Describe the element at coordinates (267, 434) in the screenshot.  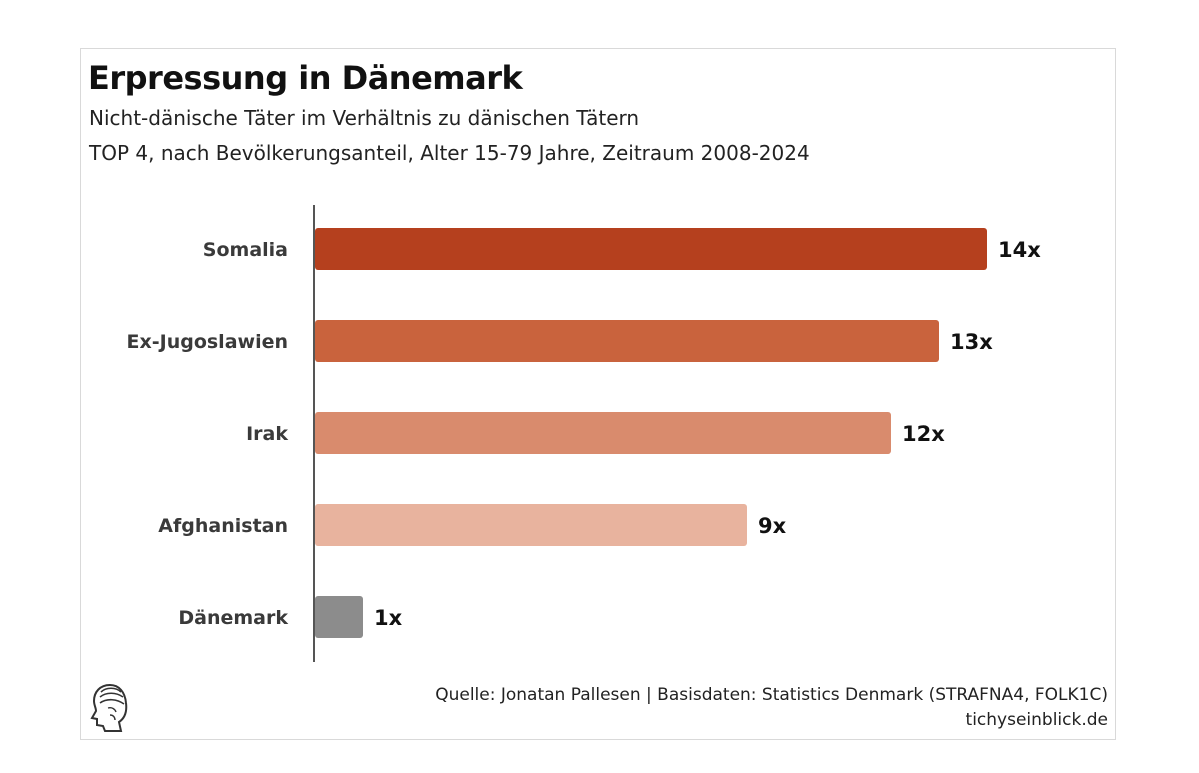
I see `category-label: Irak` at that location.